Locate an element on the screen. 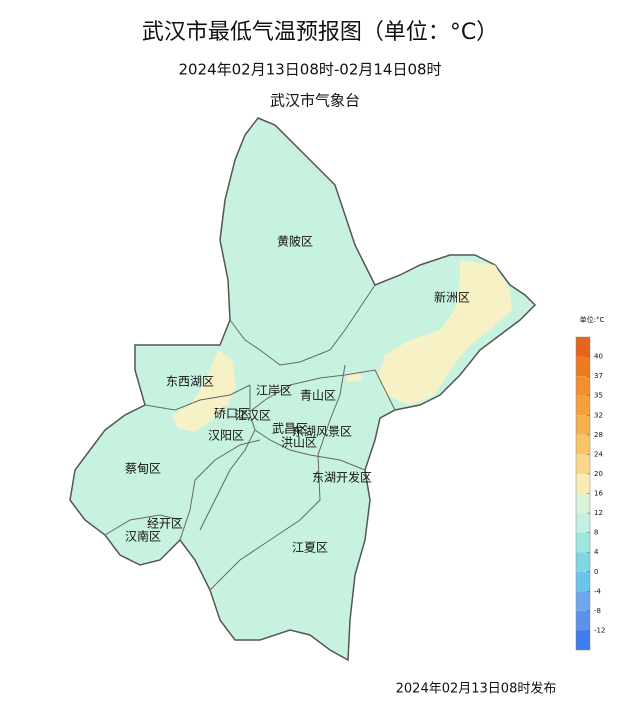  district-label: 东湖风景区 is located at coordinates (322, 431).